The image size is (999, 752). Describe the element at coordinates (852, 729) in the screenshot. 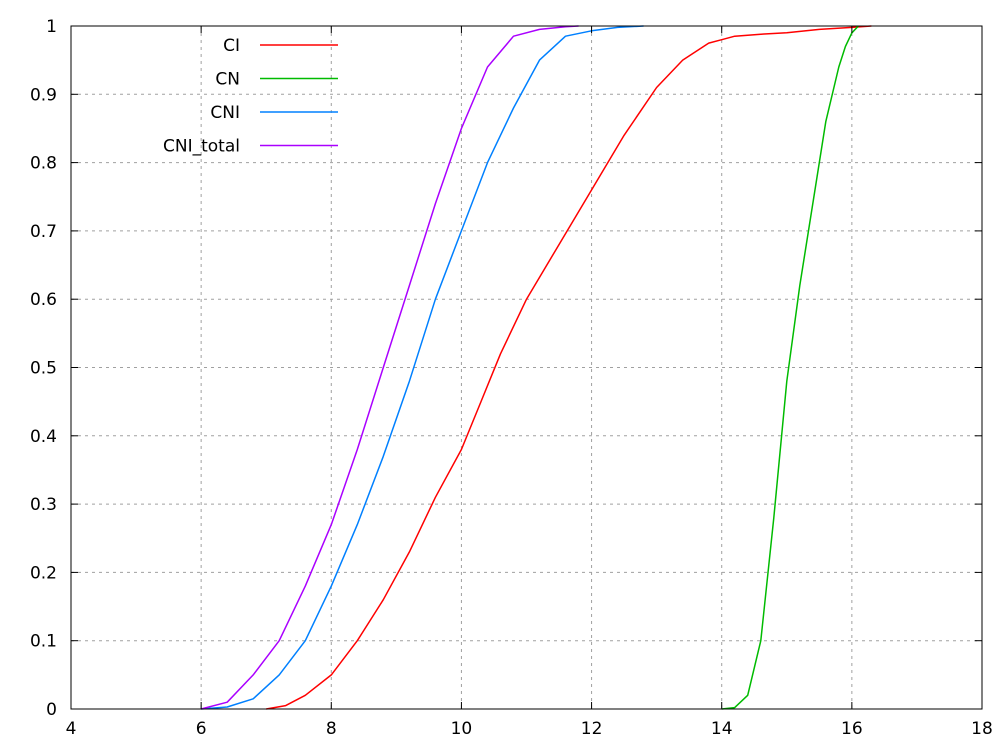

I see `x-tick-label: 16` at that location.